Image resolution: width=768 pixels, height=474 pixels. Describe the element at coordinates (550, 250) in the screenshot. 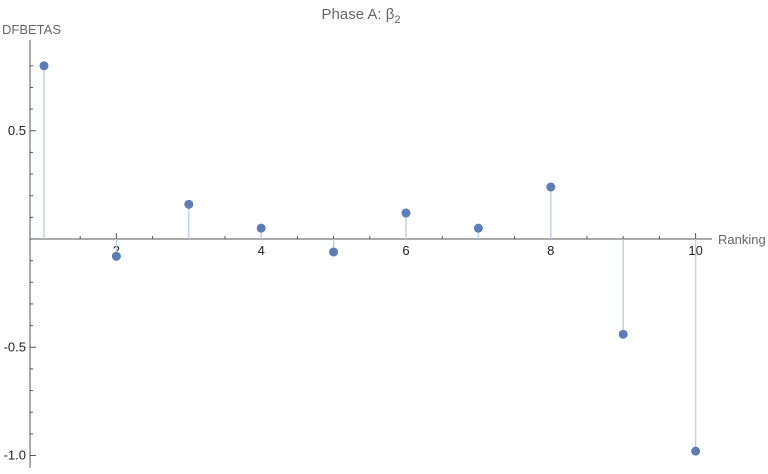

I see `x-tick-label: 8` at that location.